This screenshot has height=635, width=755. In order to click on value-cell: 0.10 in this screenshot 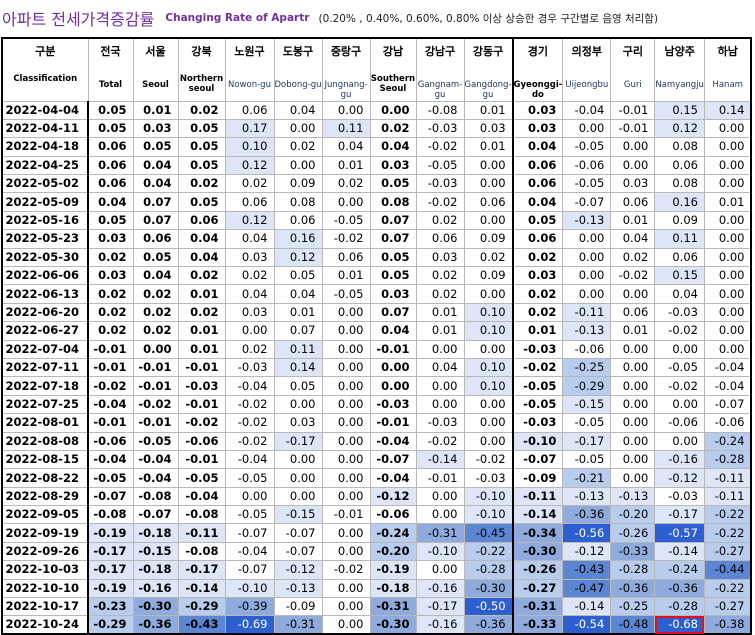, I will do `click(488, 331)`.